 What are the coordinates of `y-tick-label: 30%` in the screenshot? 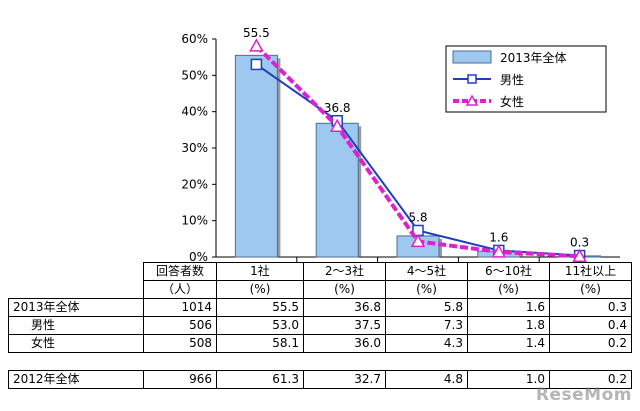 It's located at (194, 148).